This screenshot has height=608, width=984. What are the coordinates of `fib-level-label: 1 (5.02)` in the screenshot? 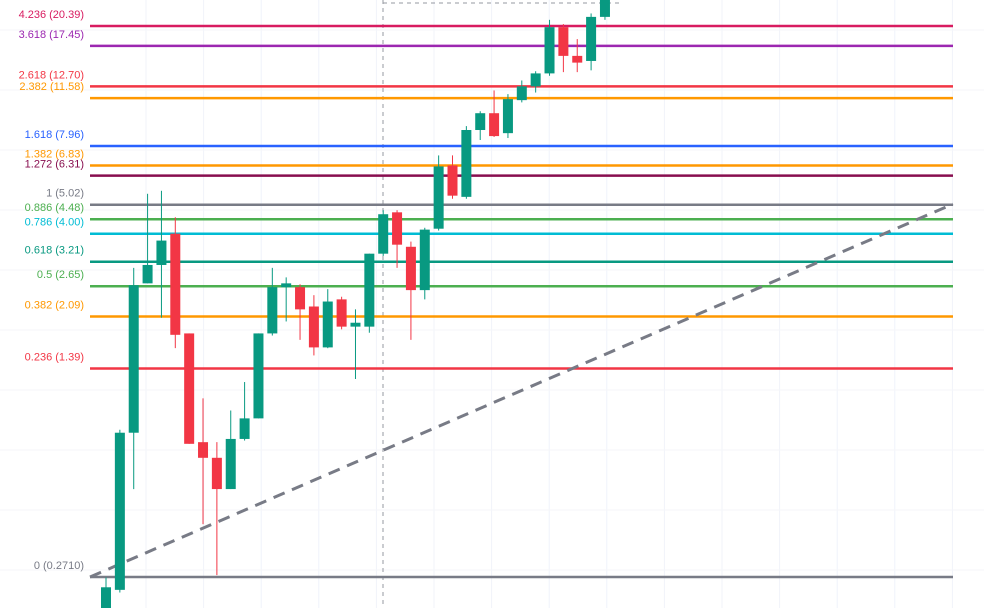 It's located at (65, 194).